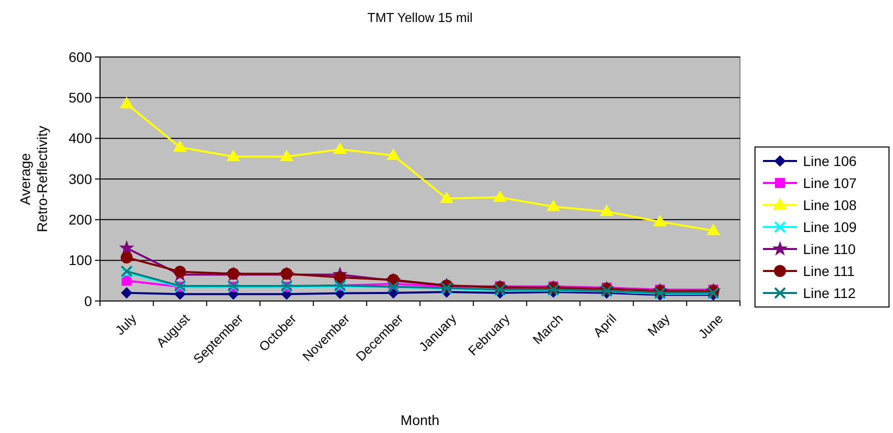 The height and width of the screenshot is (433, 893). What do you see at coordinates (80, 220) in the screenshot?
I see `y-tick-label: 200` at bounding box center [80, 220].